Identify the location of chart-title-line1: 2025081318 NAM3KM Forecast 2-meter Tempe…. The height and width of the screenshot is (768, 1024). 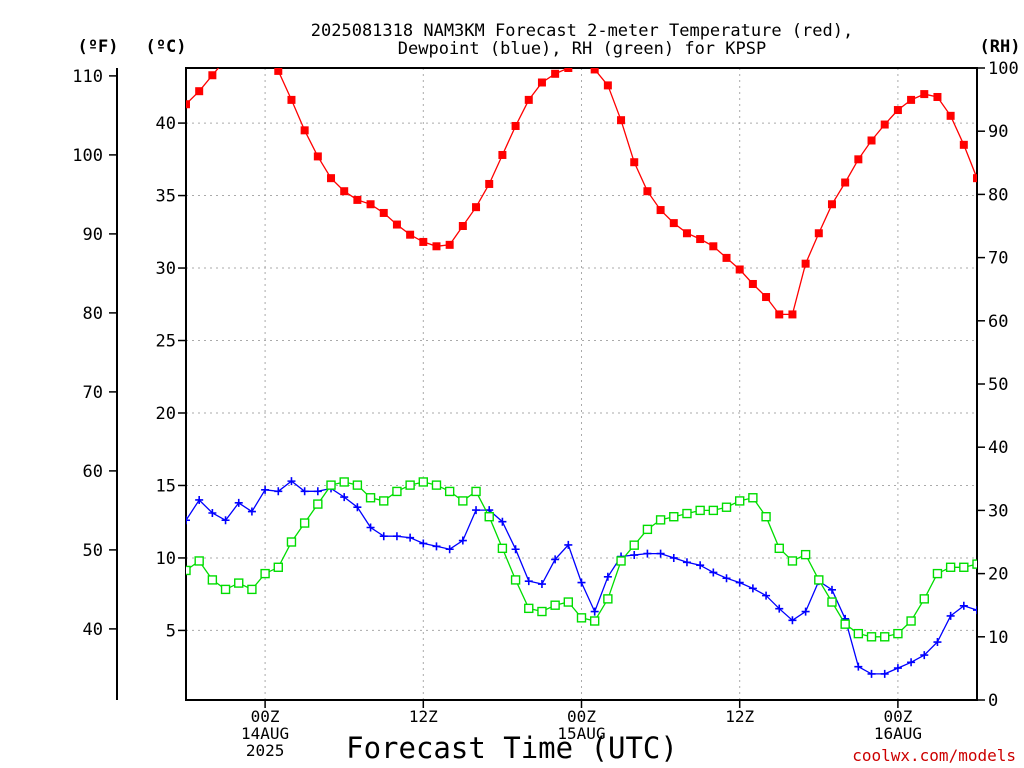
(582, 31).